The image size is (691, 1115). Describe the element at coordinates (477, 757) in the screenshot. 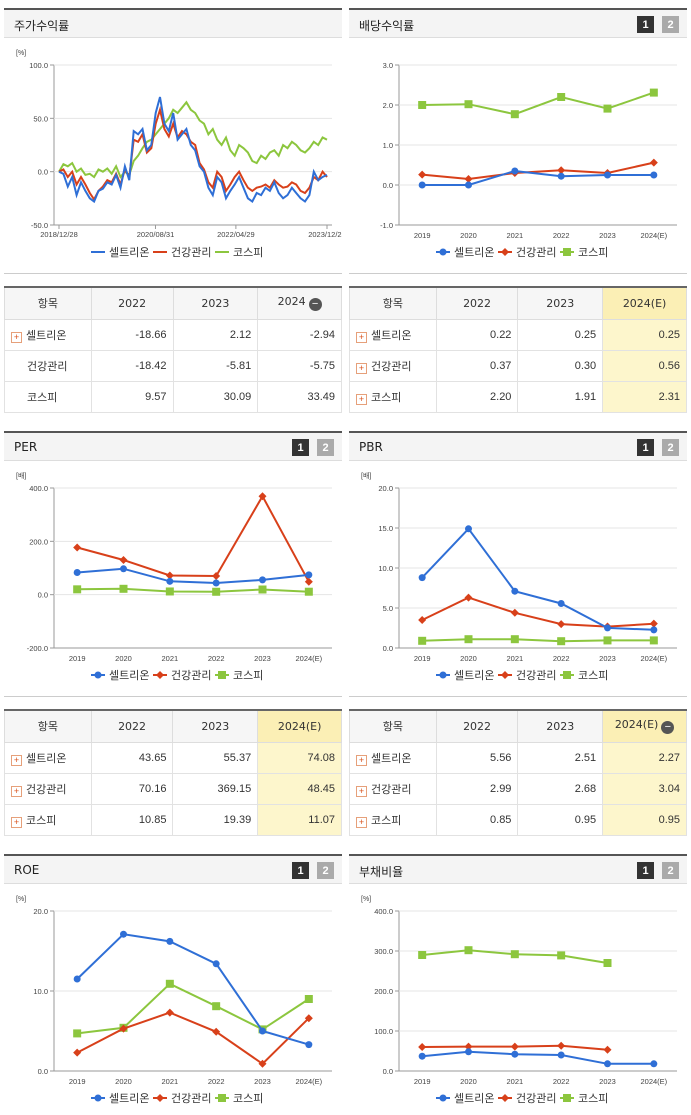

I see `table-cell: 5.56` at that location.